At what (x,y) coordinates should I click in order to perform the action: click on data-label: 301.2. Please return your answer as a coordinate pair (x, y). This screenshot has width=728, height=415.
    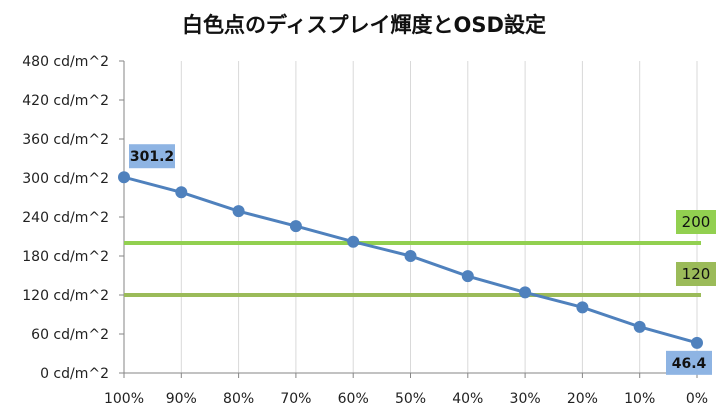
    Looking at the image, I should click on (152, 157).